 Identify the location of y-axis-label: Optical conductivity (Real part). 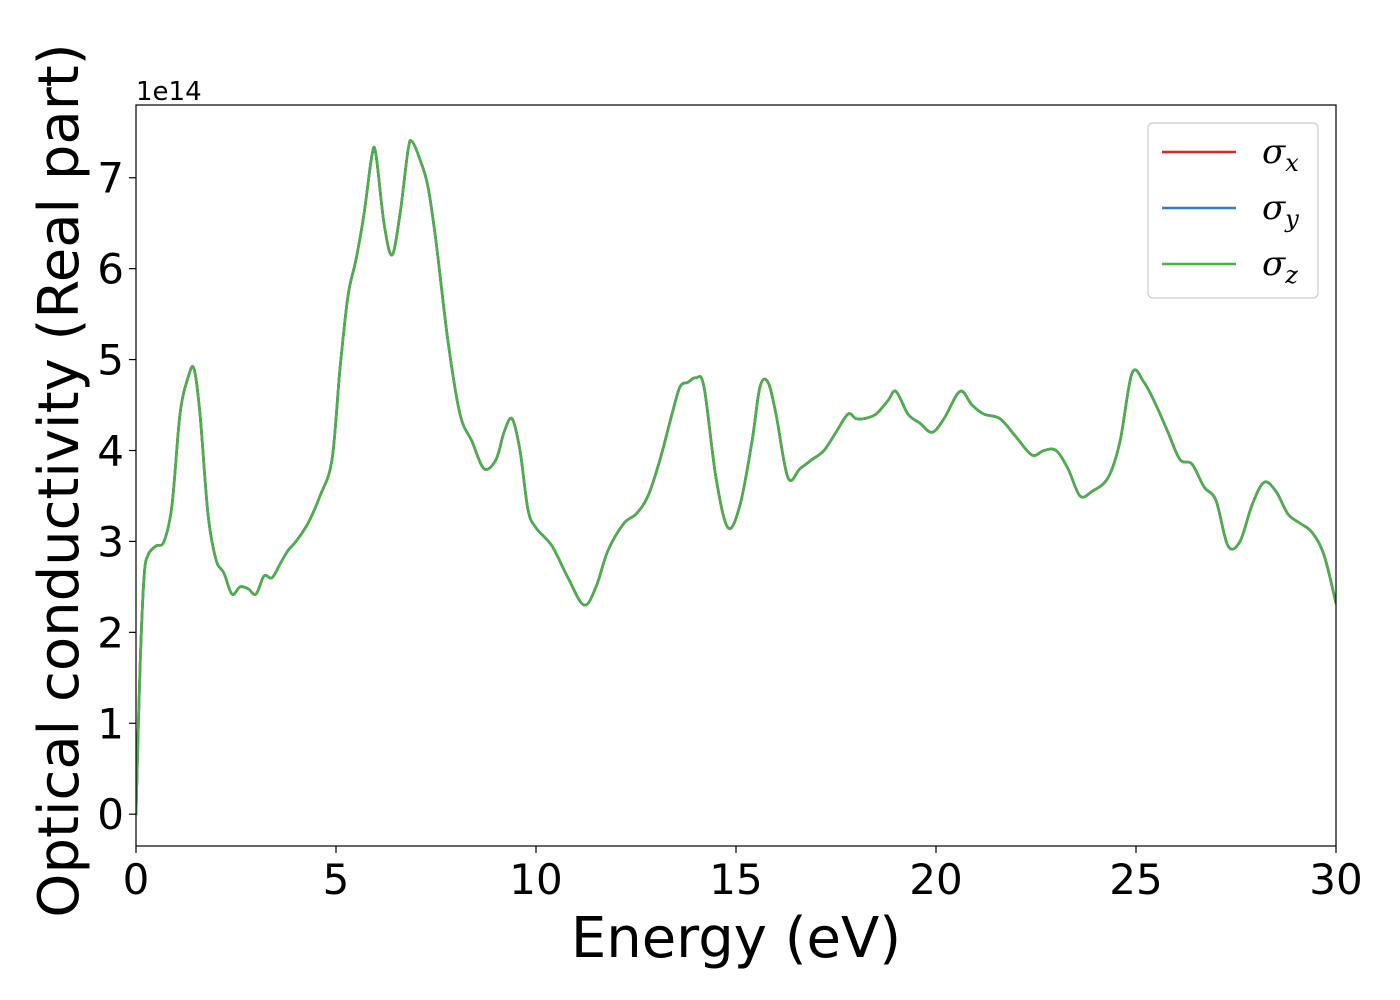
(59, 480).